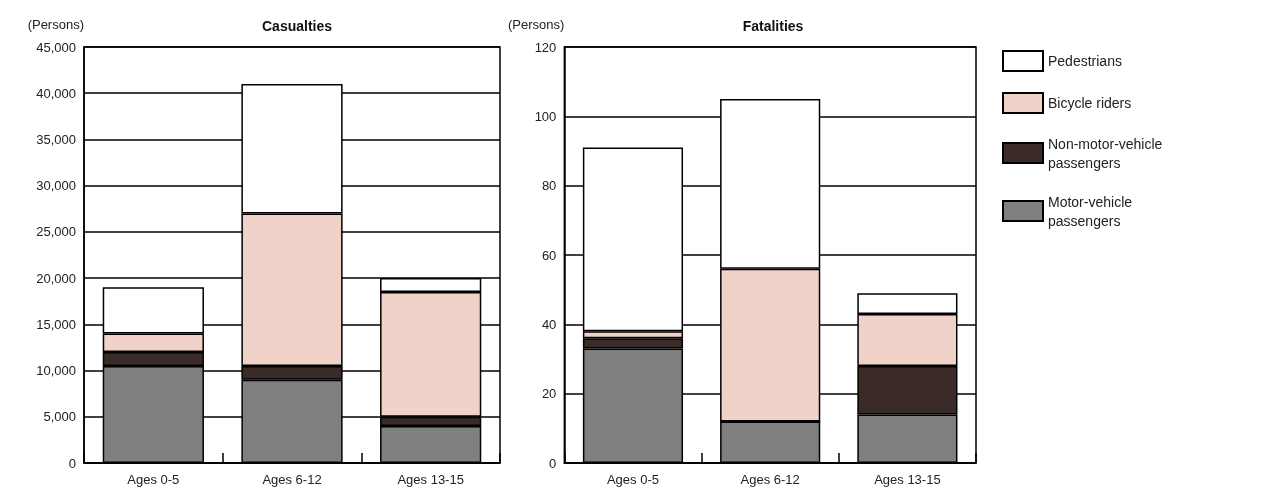 The height and width of the screenshot is (503, 1261). I want to click on y-tick-label: 45,000, so click(56, 47).